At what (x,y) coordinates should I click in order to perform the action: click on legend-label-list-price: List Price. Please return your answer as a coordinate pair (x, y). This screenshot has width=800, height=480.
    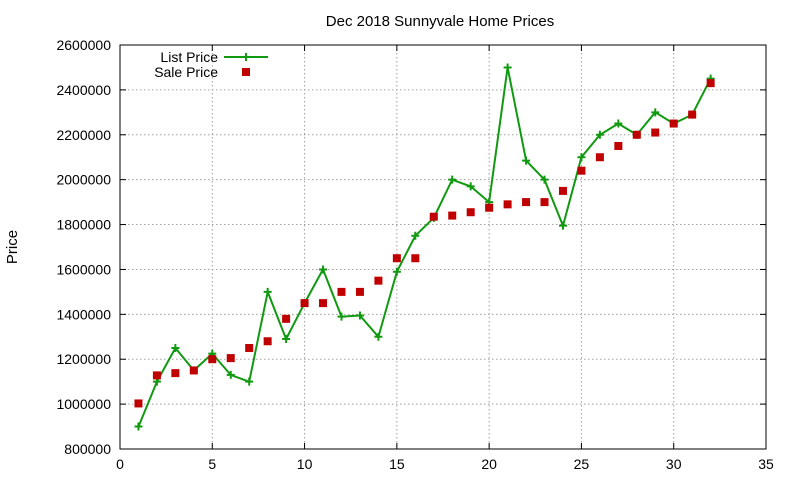
    Looking at the image, I should click on (189, 57).